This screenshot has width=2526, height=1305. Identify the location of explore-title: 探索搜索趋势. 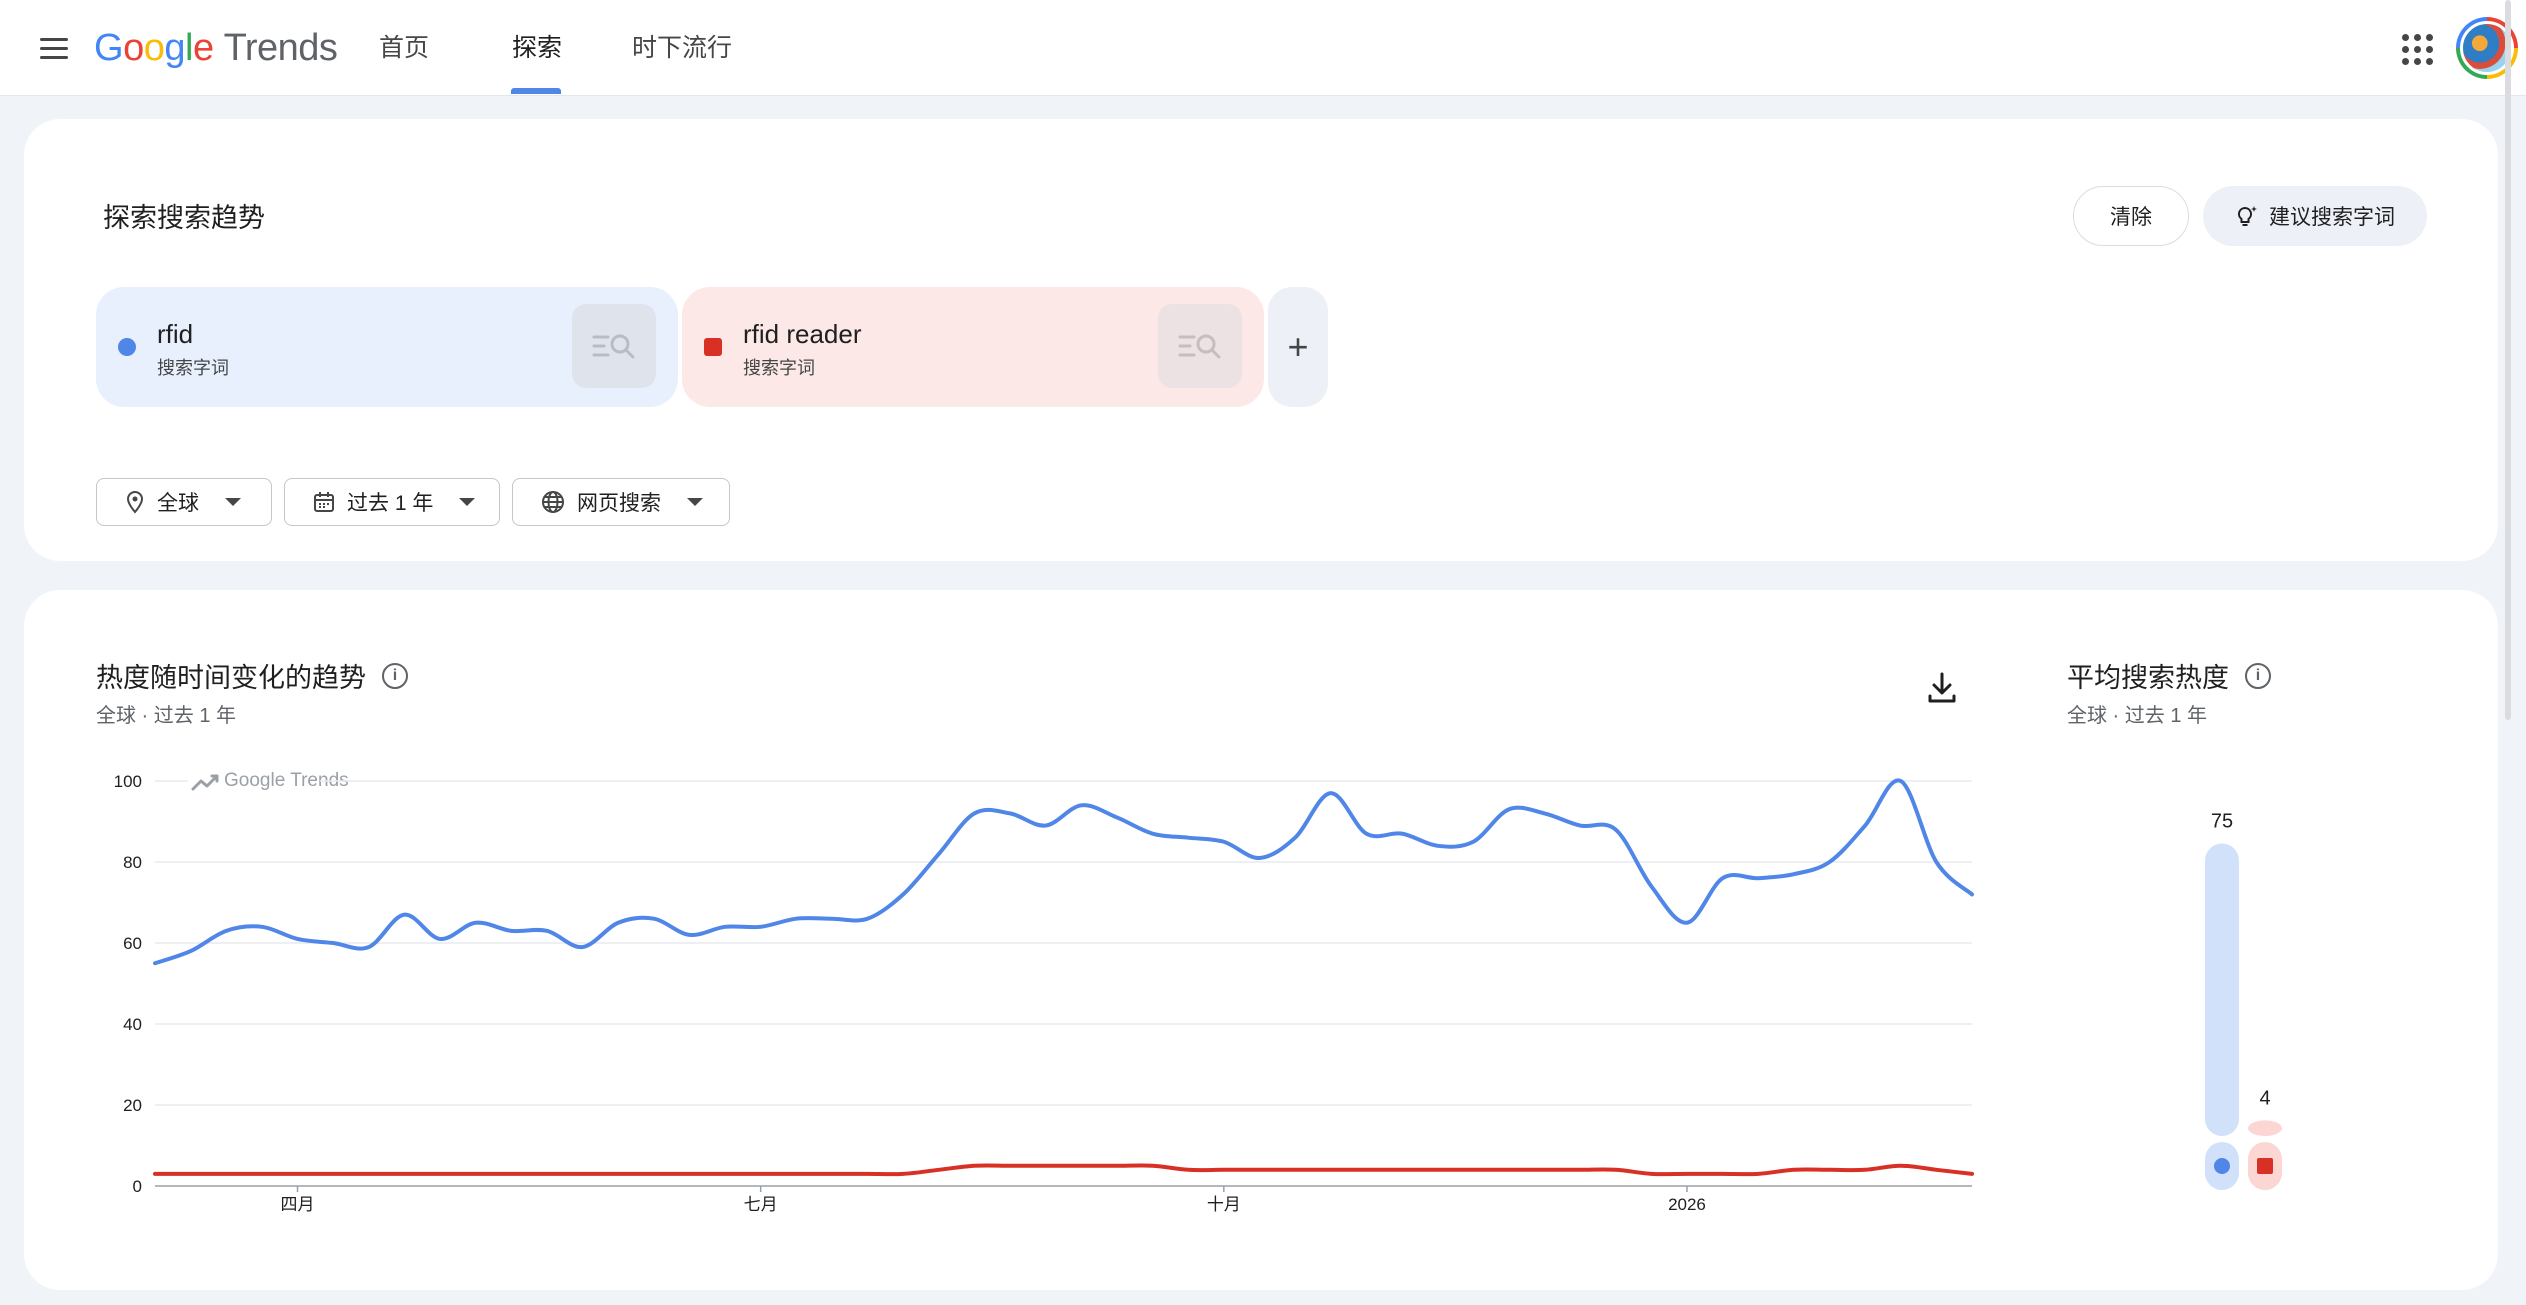
(184, 218).